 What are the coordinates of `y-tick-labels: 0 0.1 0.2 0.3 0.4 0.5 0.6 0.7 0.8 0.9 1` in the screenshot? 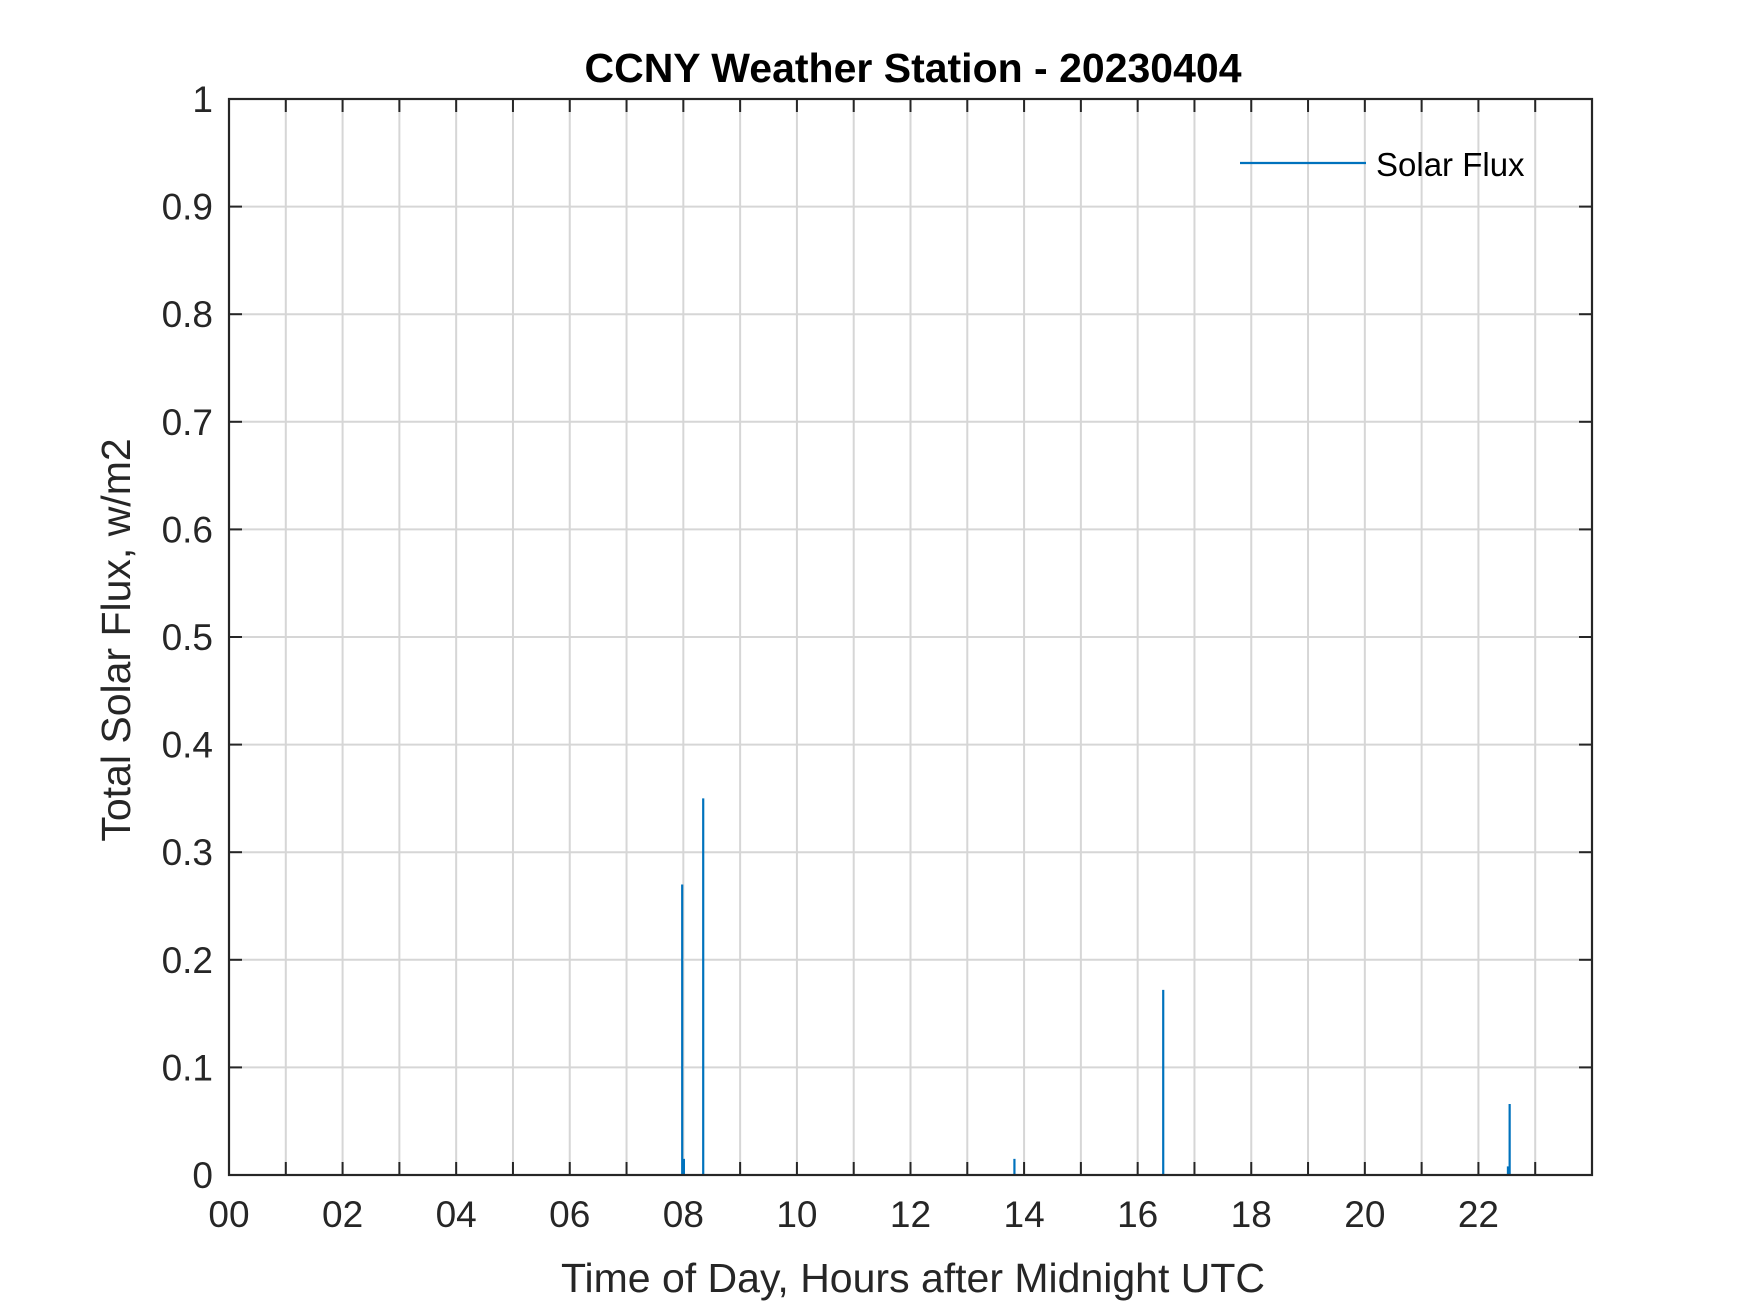 It's located at (187, 637).